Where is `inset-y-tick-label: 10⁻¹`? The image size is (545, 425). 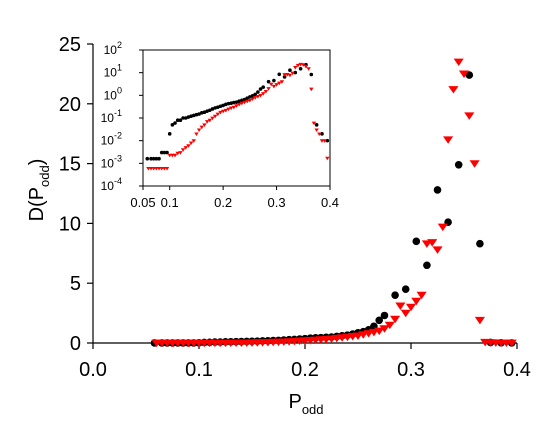 inset-y-tick-label: 10⁻¹ is located at coordinates (111, 116).